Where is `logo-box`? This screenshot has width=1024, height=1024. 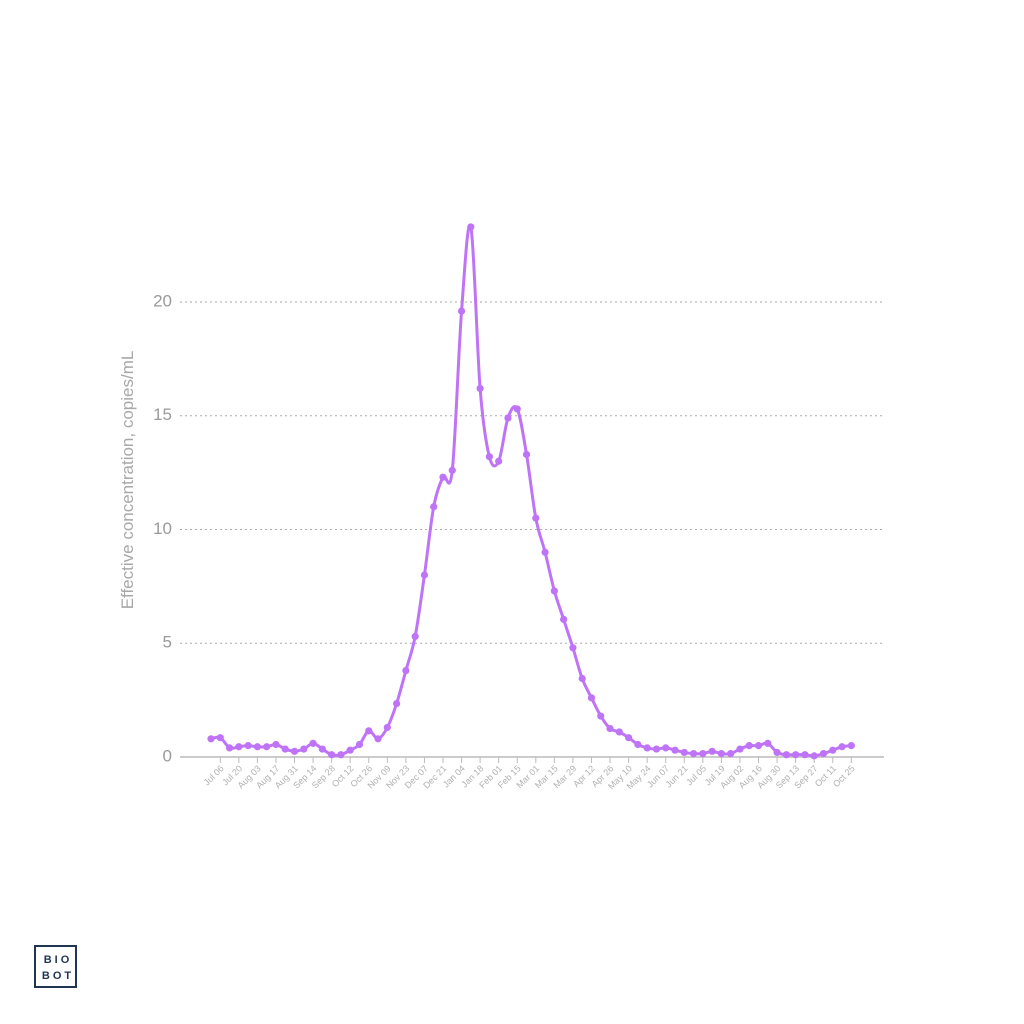
logo-box is located at coordinates (55, 966).